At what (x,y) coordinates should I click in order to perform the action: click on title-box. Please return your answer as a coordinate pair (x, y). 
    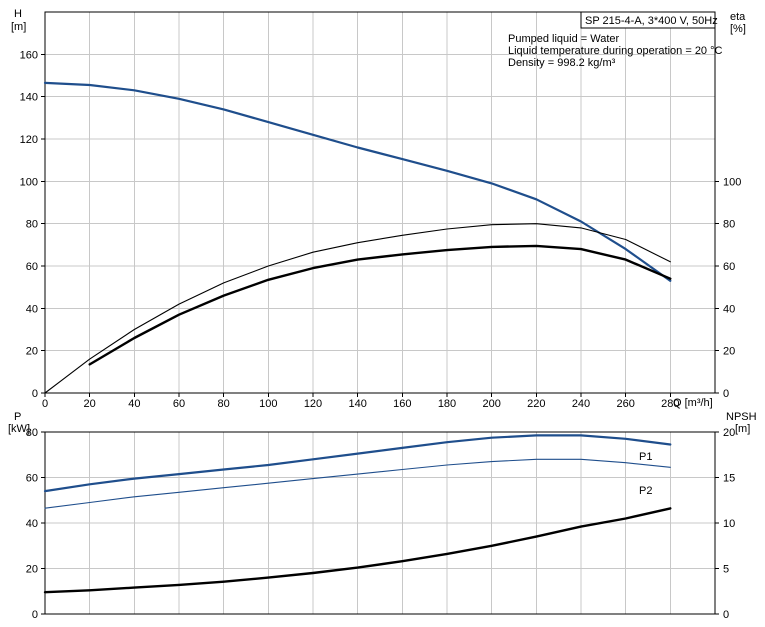
    Looking at the image, I should click on (648, 20).